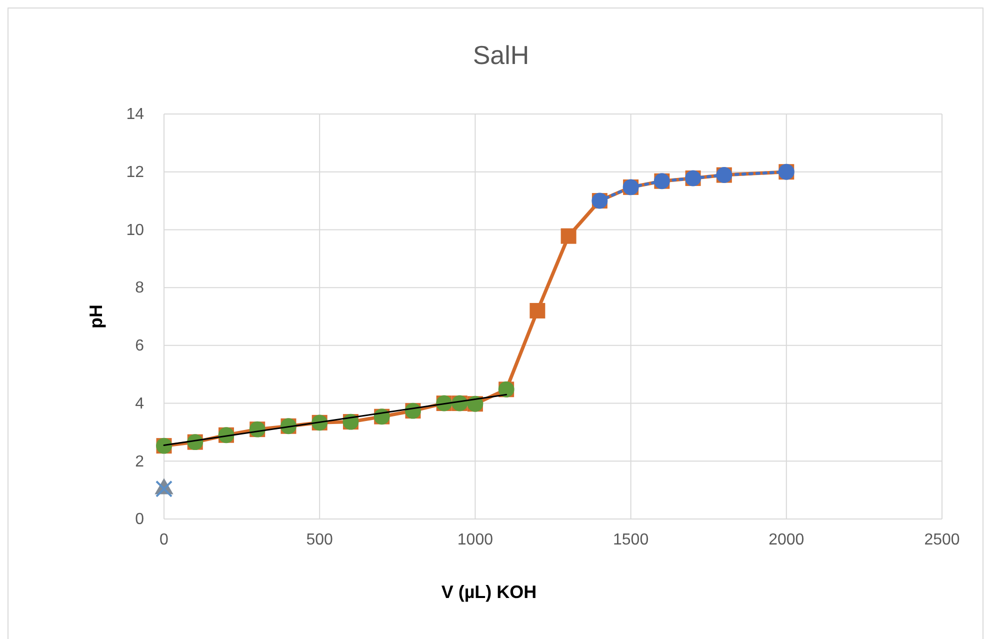  What do you see at coordinates (320, 539) in the screenshot?
I see `x-tick-label: 500` at bounding box center [320, 539].